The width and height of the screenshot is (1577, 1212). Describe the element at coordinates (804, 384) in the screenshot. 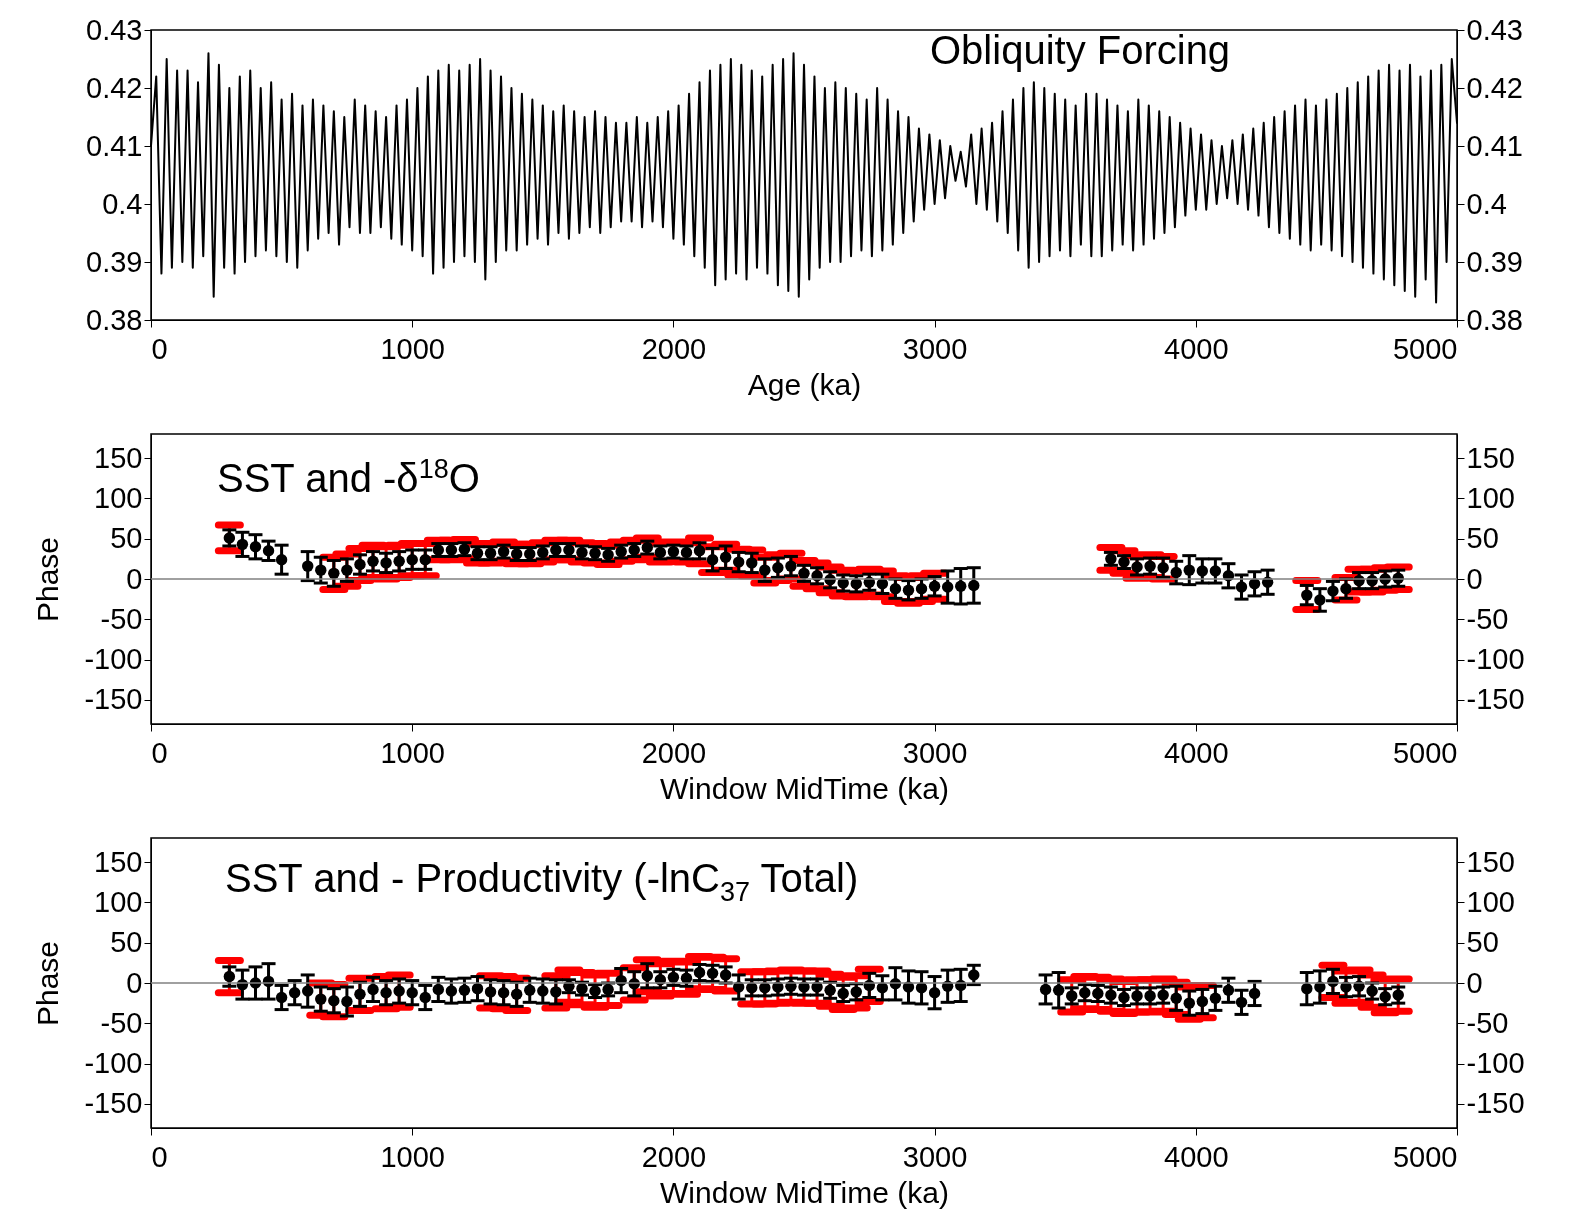

I see `x-axis-title: Age (ka)` at that location.